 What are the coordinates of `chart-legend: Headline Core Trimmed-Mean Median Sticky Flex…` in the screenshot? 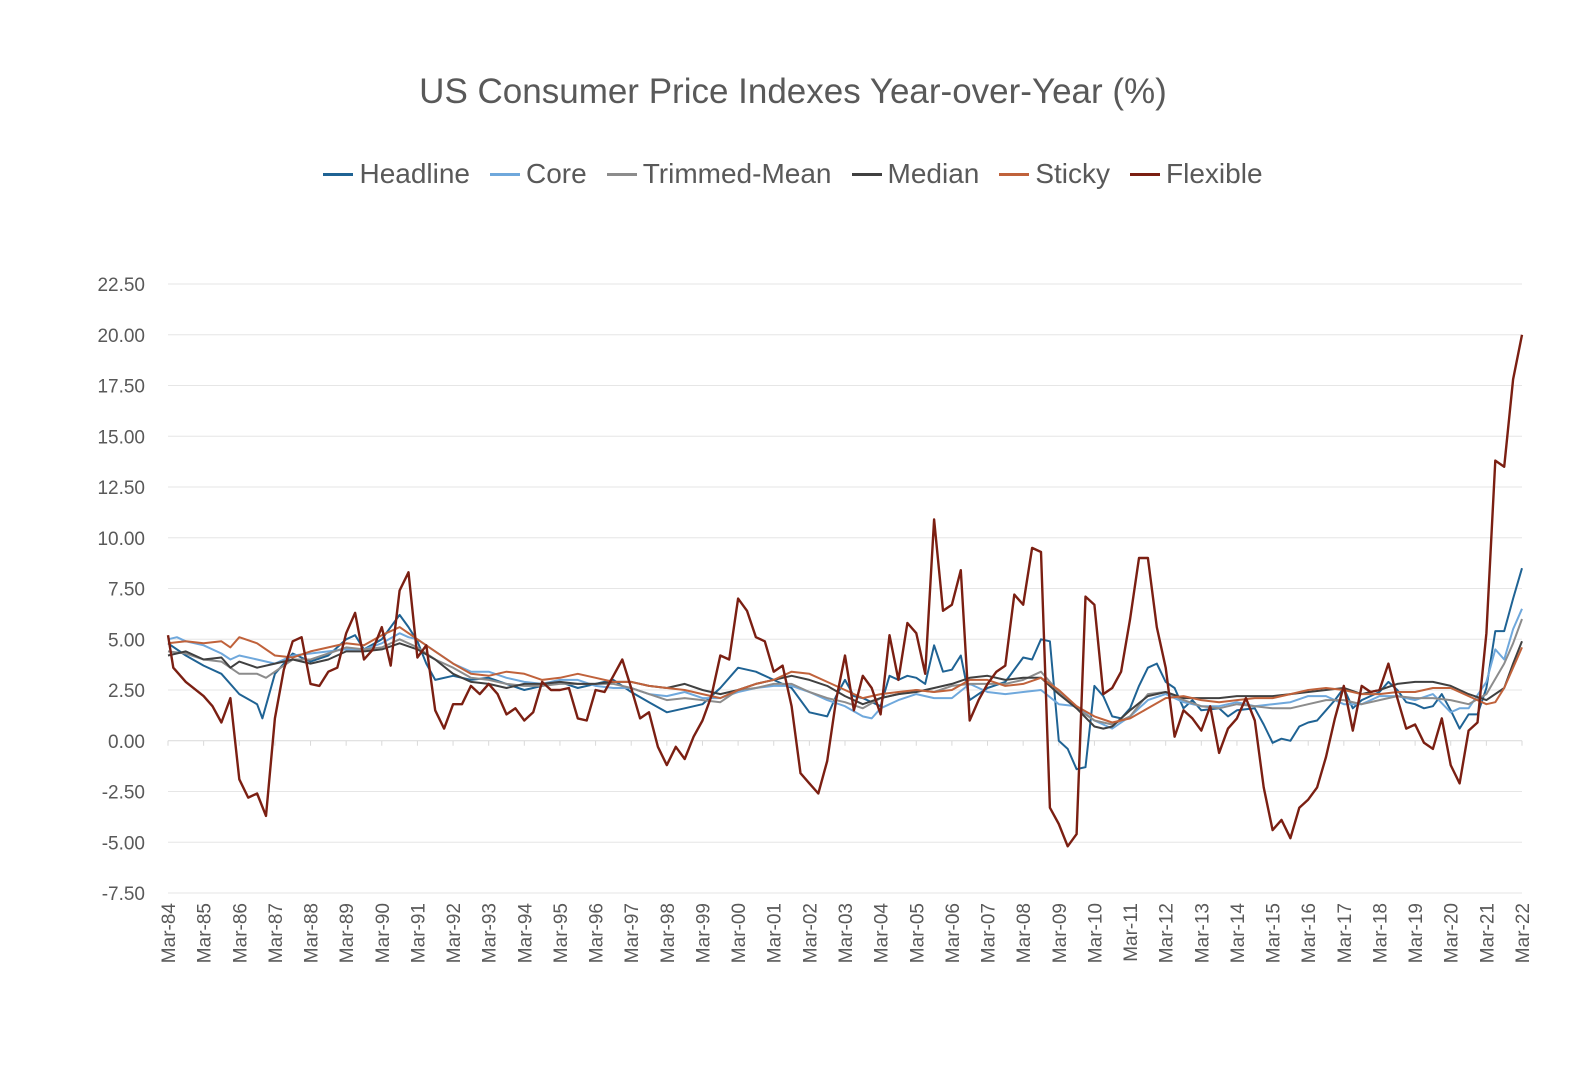 It's located at (793, 174).